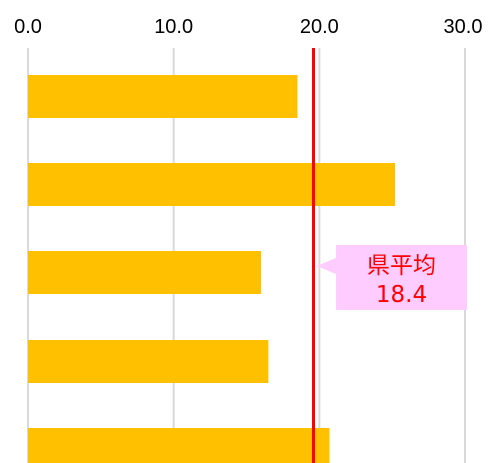  What do you see at coordinates (28, 27) in the screenshot?
I see `x-tick-label-0: 0.0` at bounding box center [28, 27].